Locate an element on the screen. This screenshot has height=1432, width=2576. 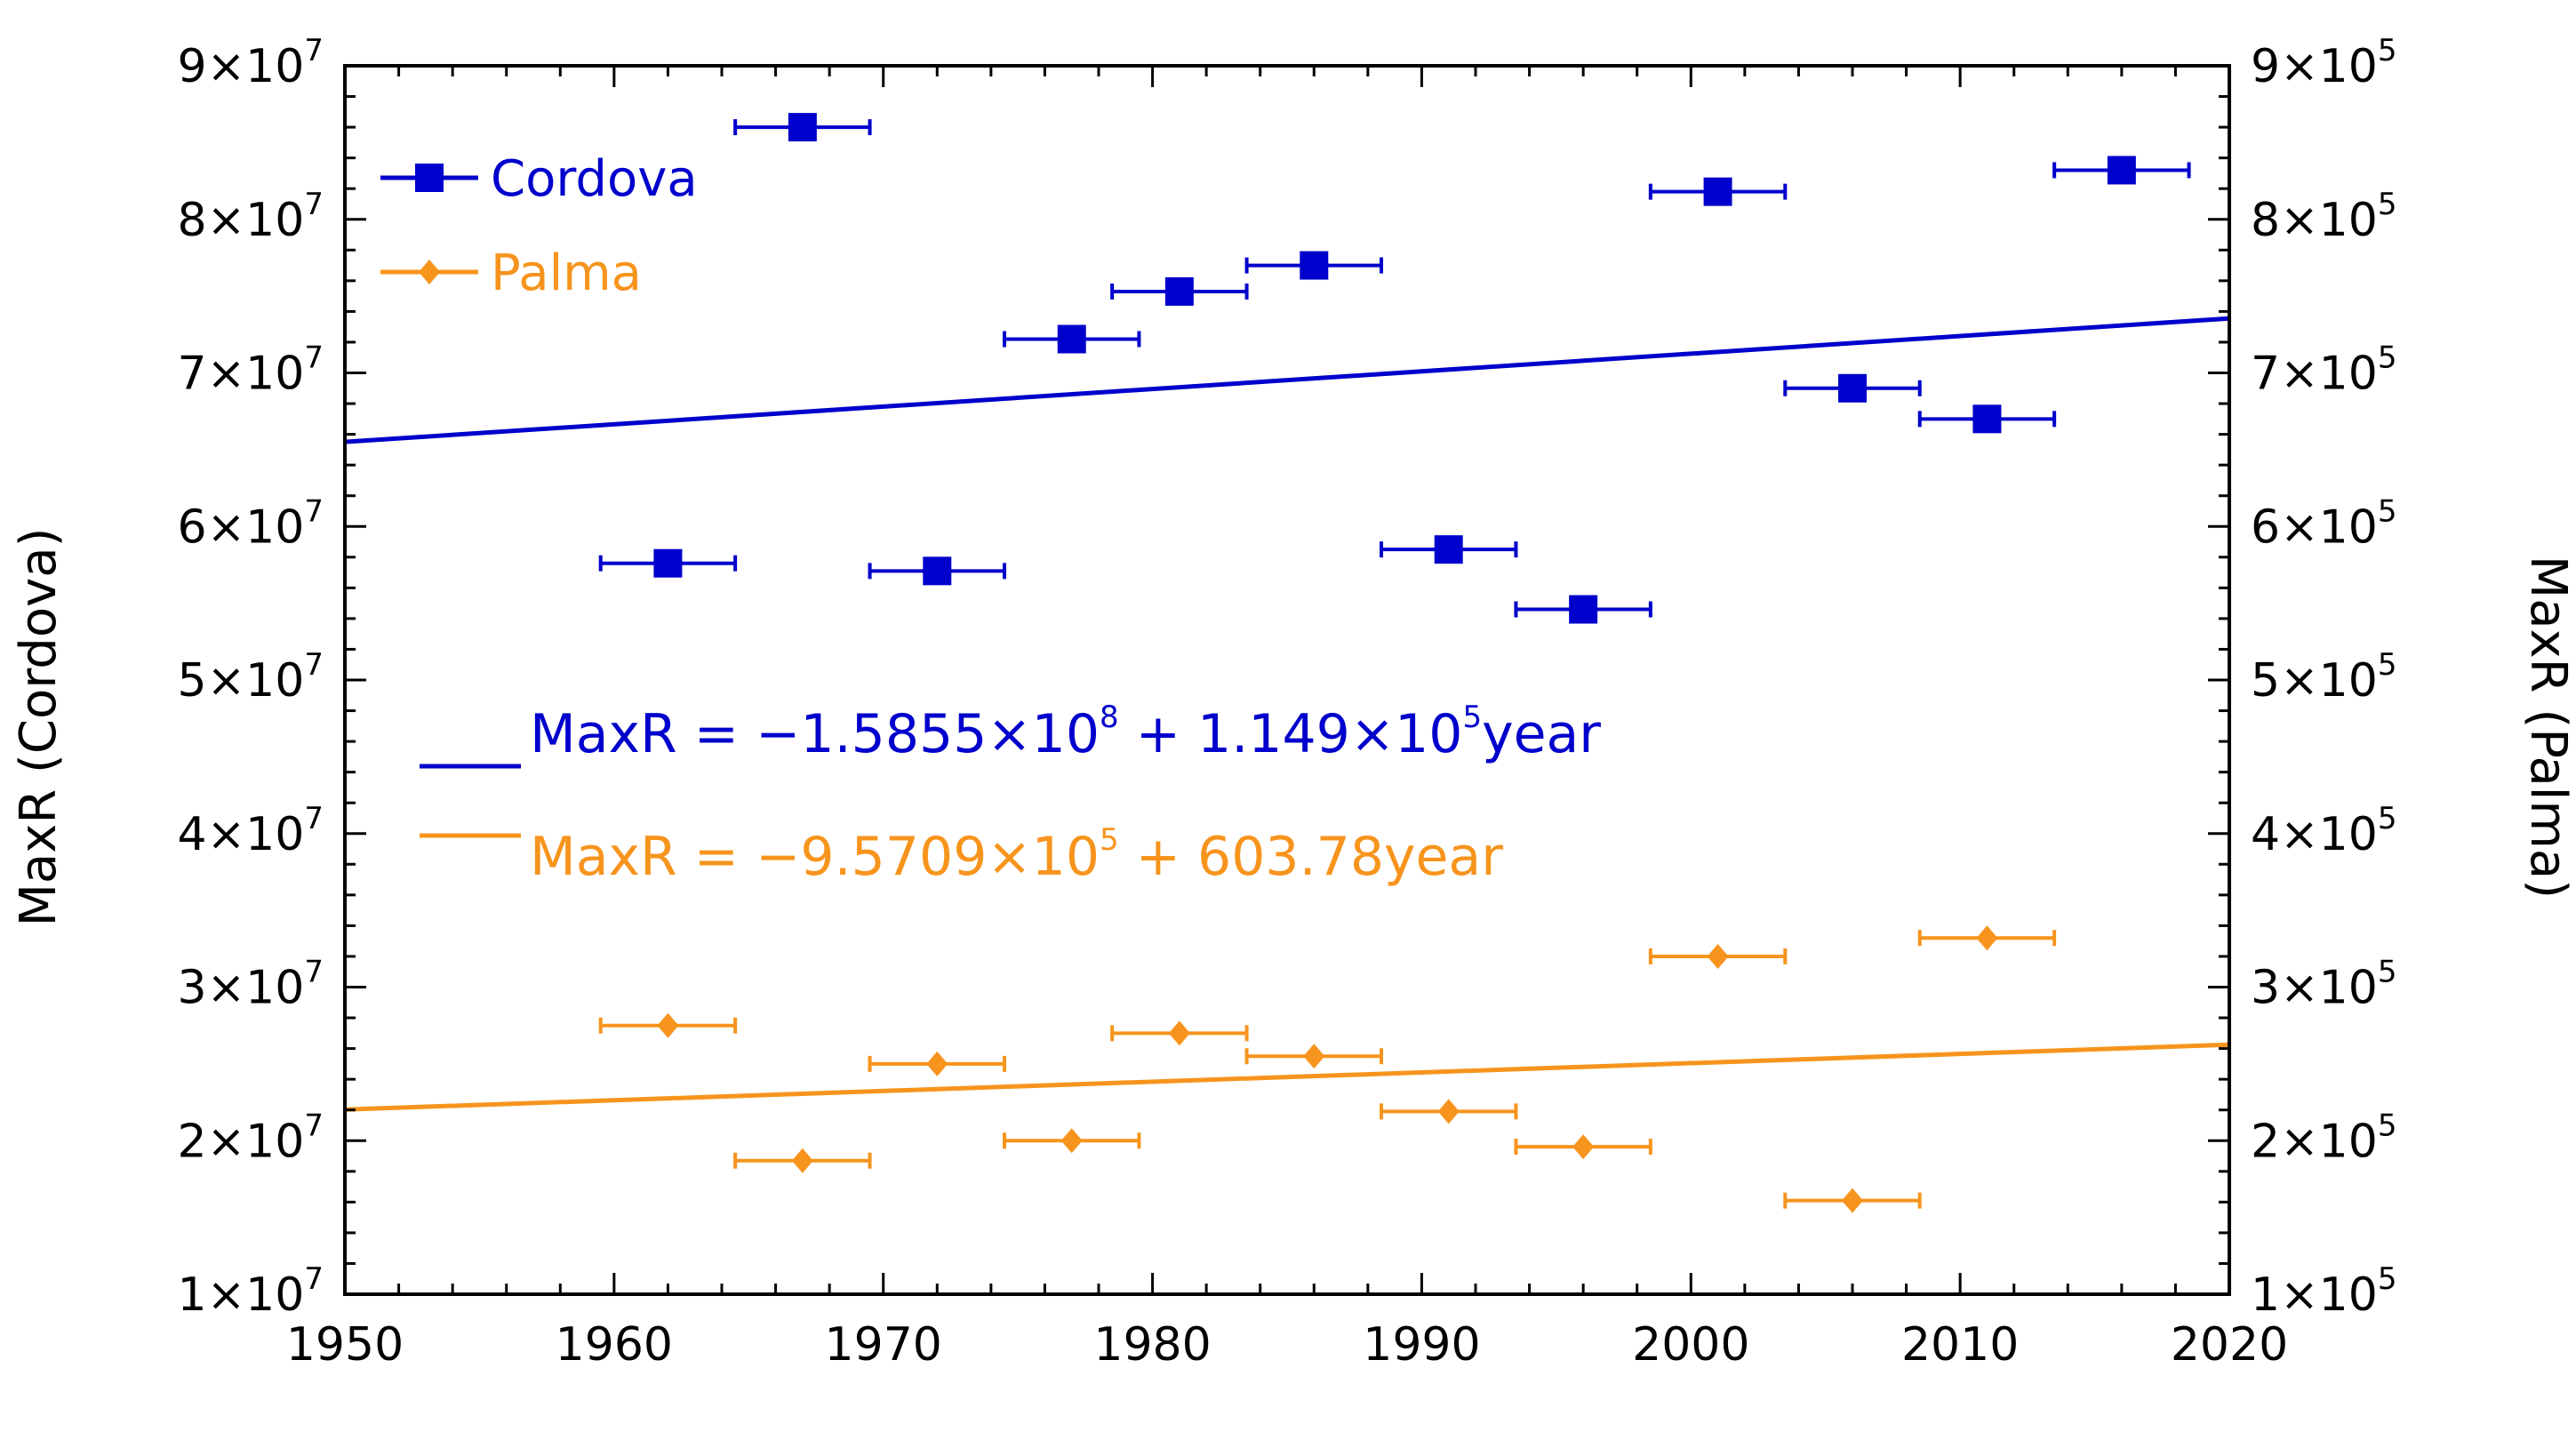
legend-label: Palma is located at coordinates (566, 273).